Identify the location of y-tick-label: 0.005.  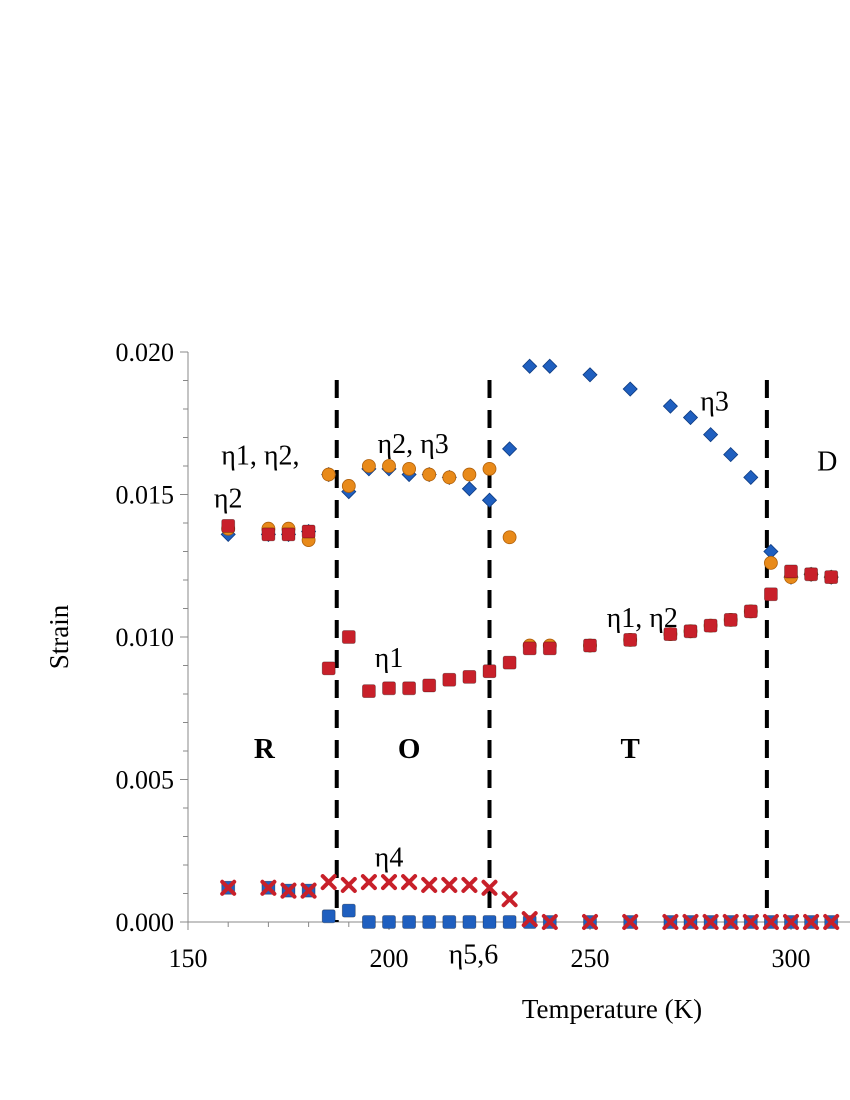
(145, 780).